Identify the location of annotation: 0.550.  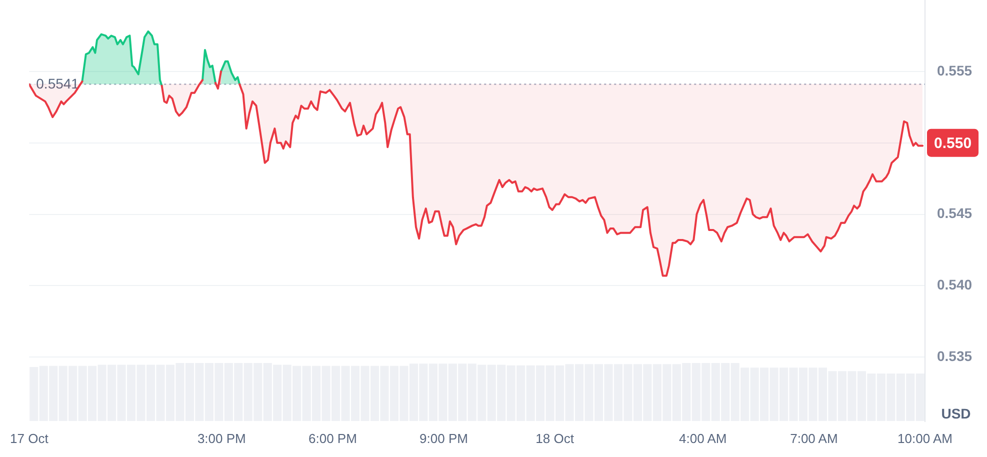
(953, 143).